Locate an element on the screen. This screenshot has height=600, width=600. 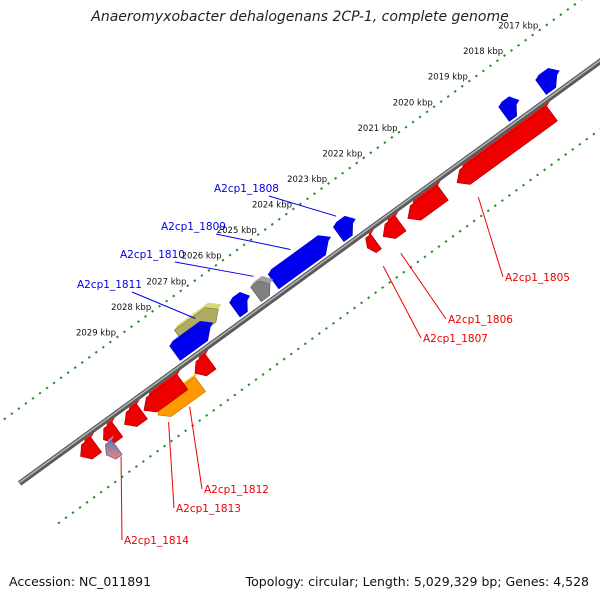
gene-label-A2cp1_1811: A2cp1_1811 is located at coordinates (109, 285).